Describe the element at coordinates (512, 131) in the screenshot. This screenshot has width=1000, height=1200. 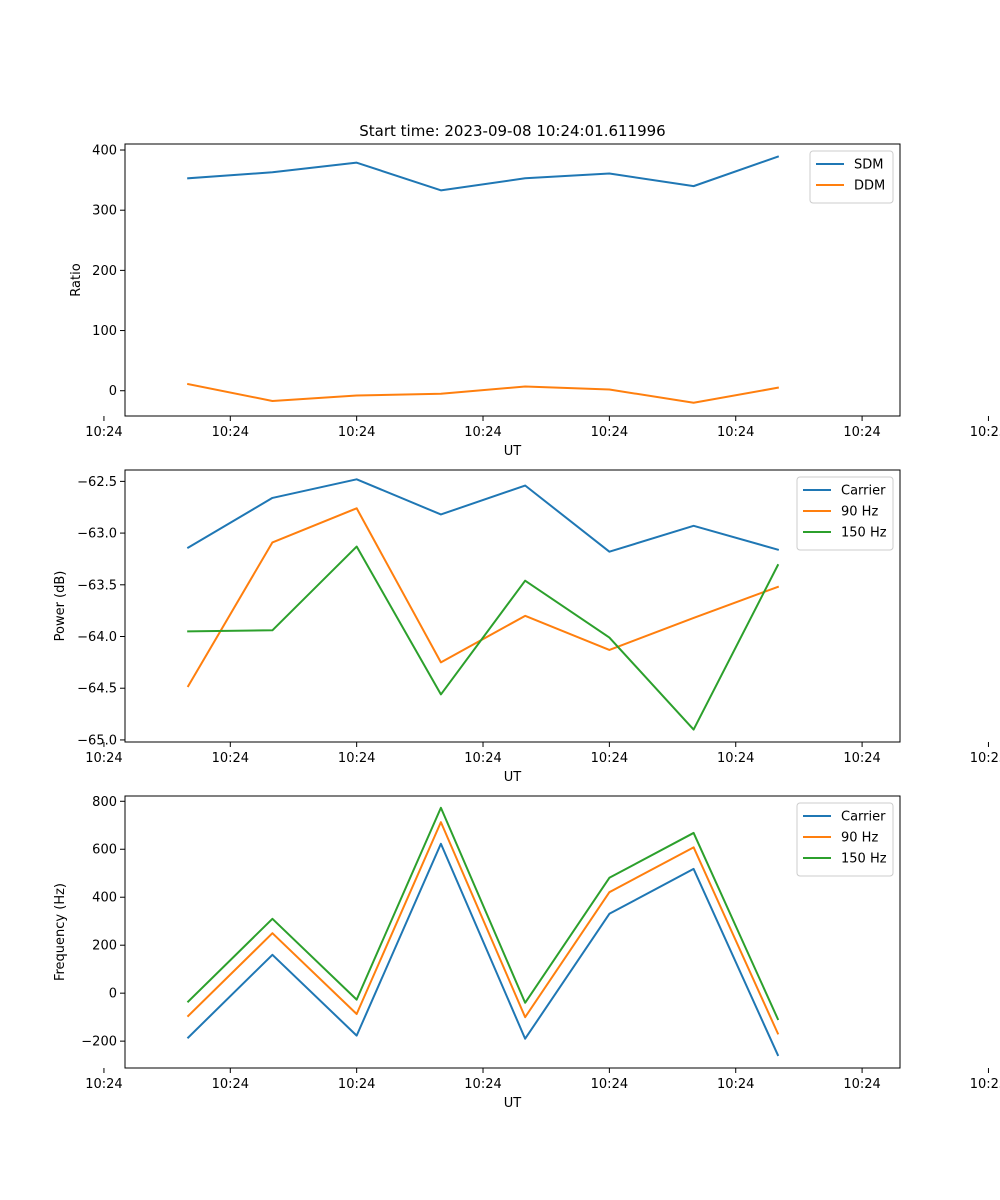
I see `chart-title: Start time: 2023-09-08 10:24:01.611996` at that location.